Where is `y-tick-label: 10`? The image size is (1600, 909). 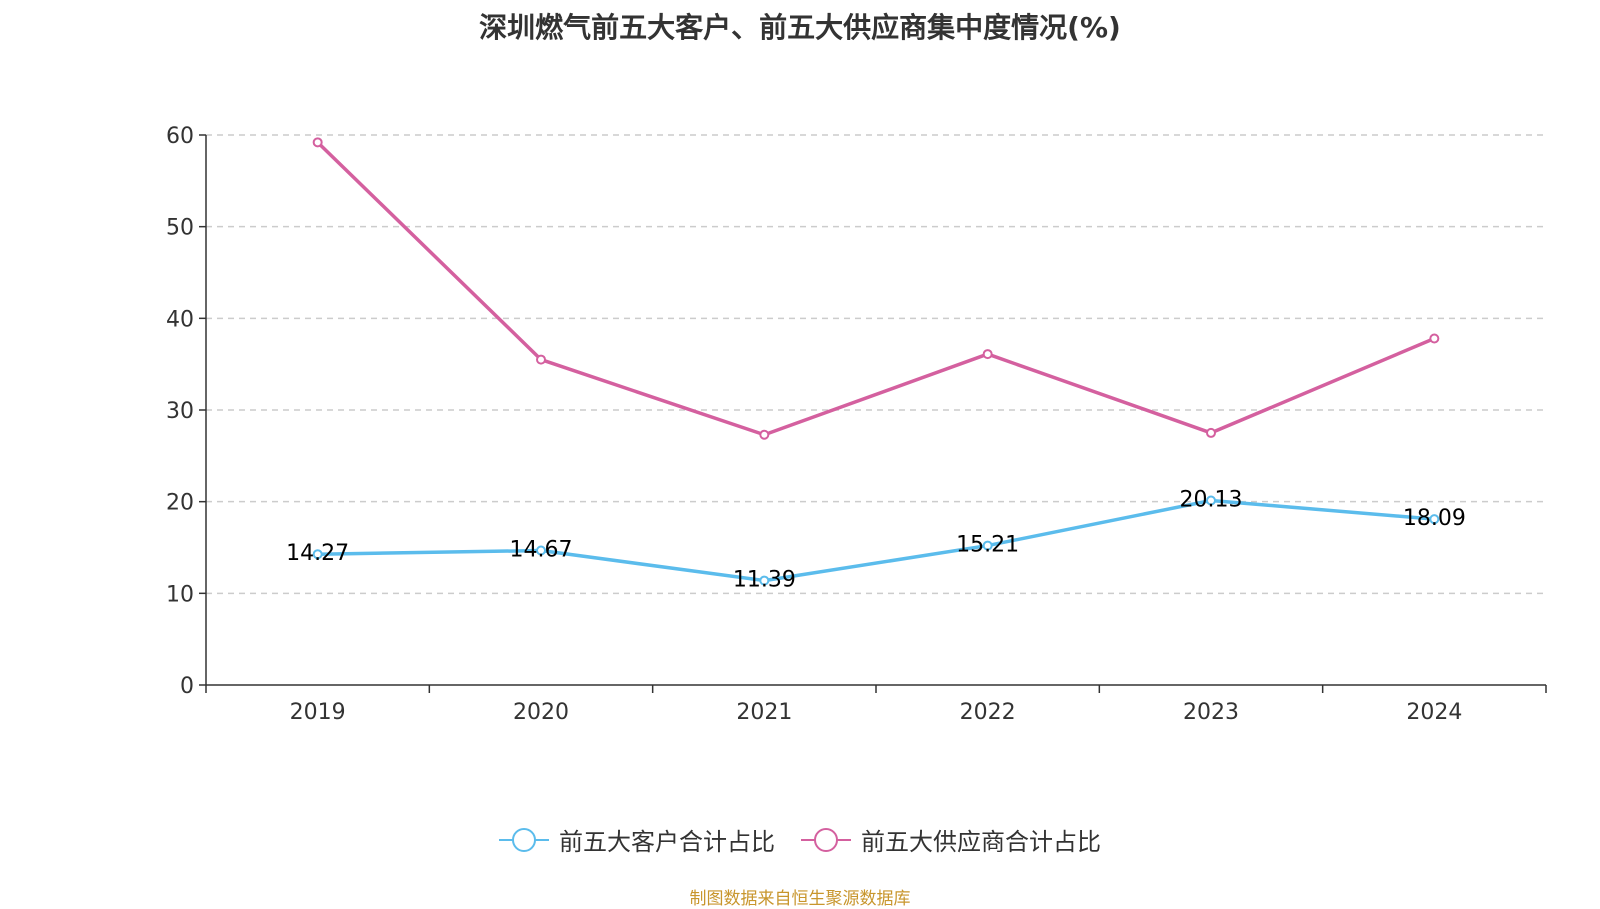
y-tick-label: 10 is located at coordinates (180, 594).